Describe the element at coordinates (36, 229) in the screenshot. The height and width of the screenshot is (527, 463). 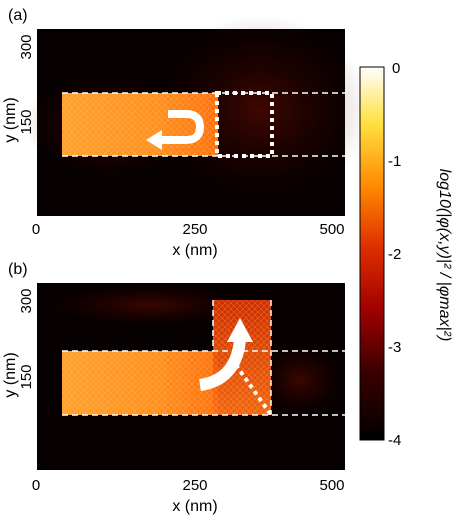
I see `panel-a-ytick-0: 0` at that location.